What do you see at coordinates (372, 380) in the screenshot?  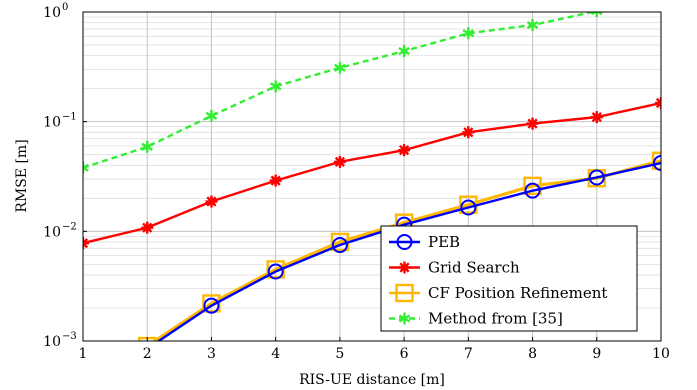 I see `x-axis-label: RIS-UE distance [m]` at bounding box center [372, 380].